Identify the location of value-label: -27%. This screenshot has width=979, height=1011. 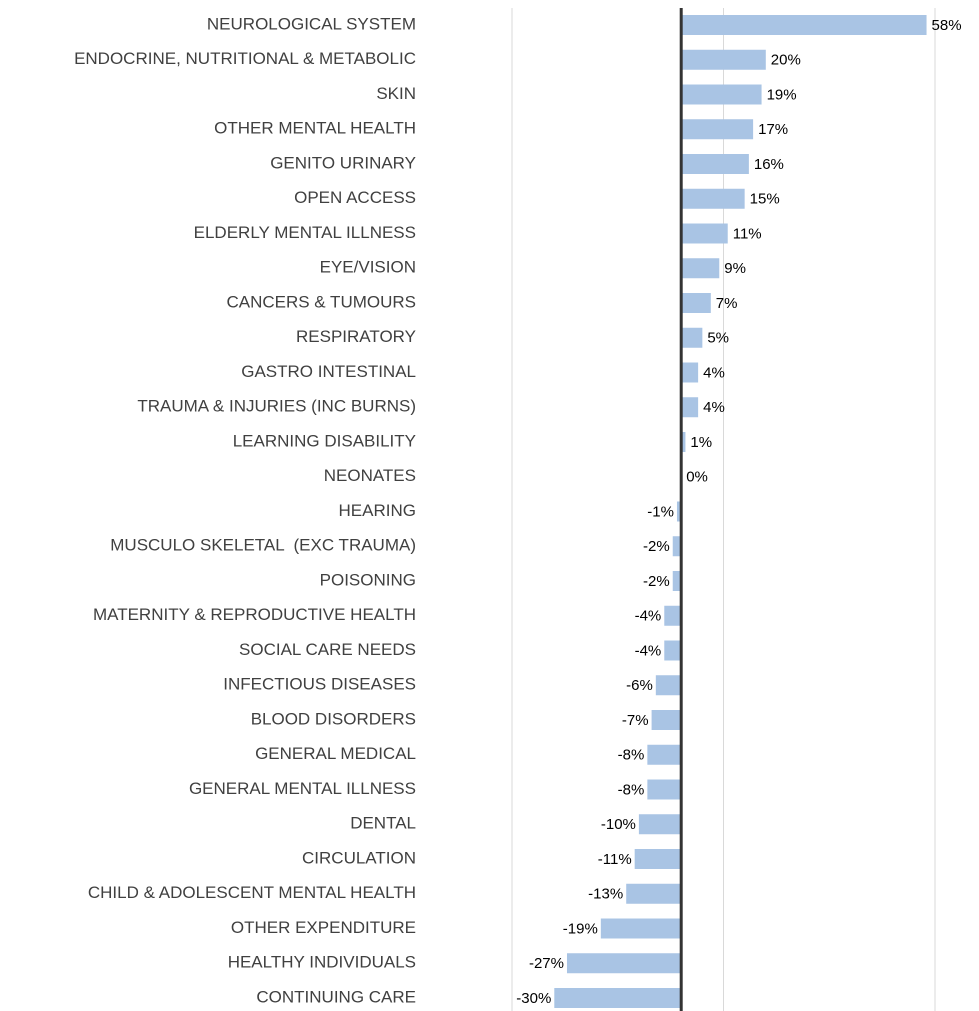
(546, 963).